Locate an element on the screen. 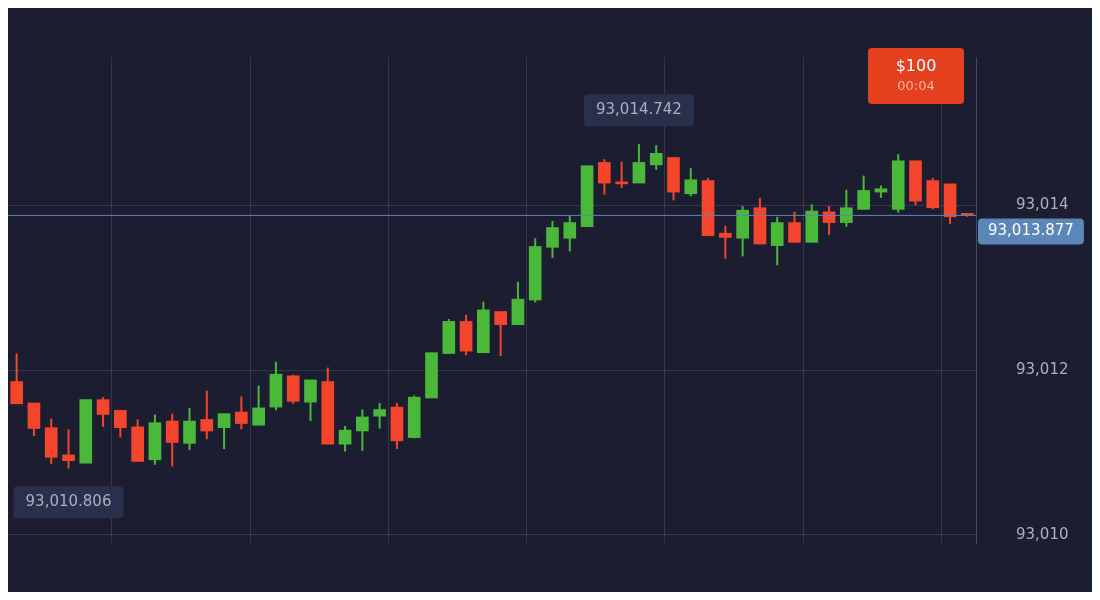  annotation: 93,014.742 is located at coordinates (638, 109).